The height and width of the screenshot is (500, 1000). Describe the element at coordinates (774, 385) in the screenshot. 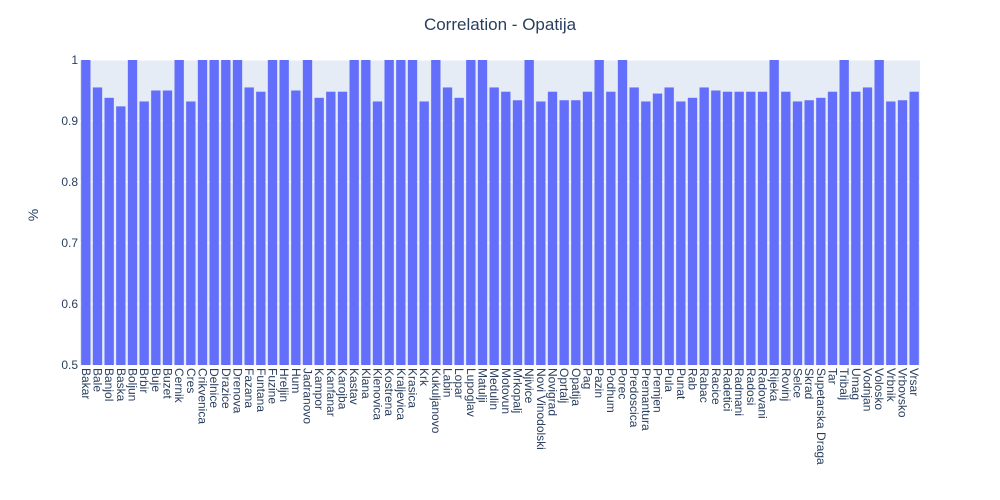

I see `x-tick-label: Rijeka` at that location.